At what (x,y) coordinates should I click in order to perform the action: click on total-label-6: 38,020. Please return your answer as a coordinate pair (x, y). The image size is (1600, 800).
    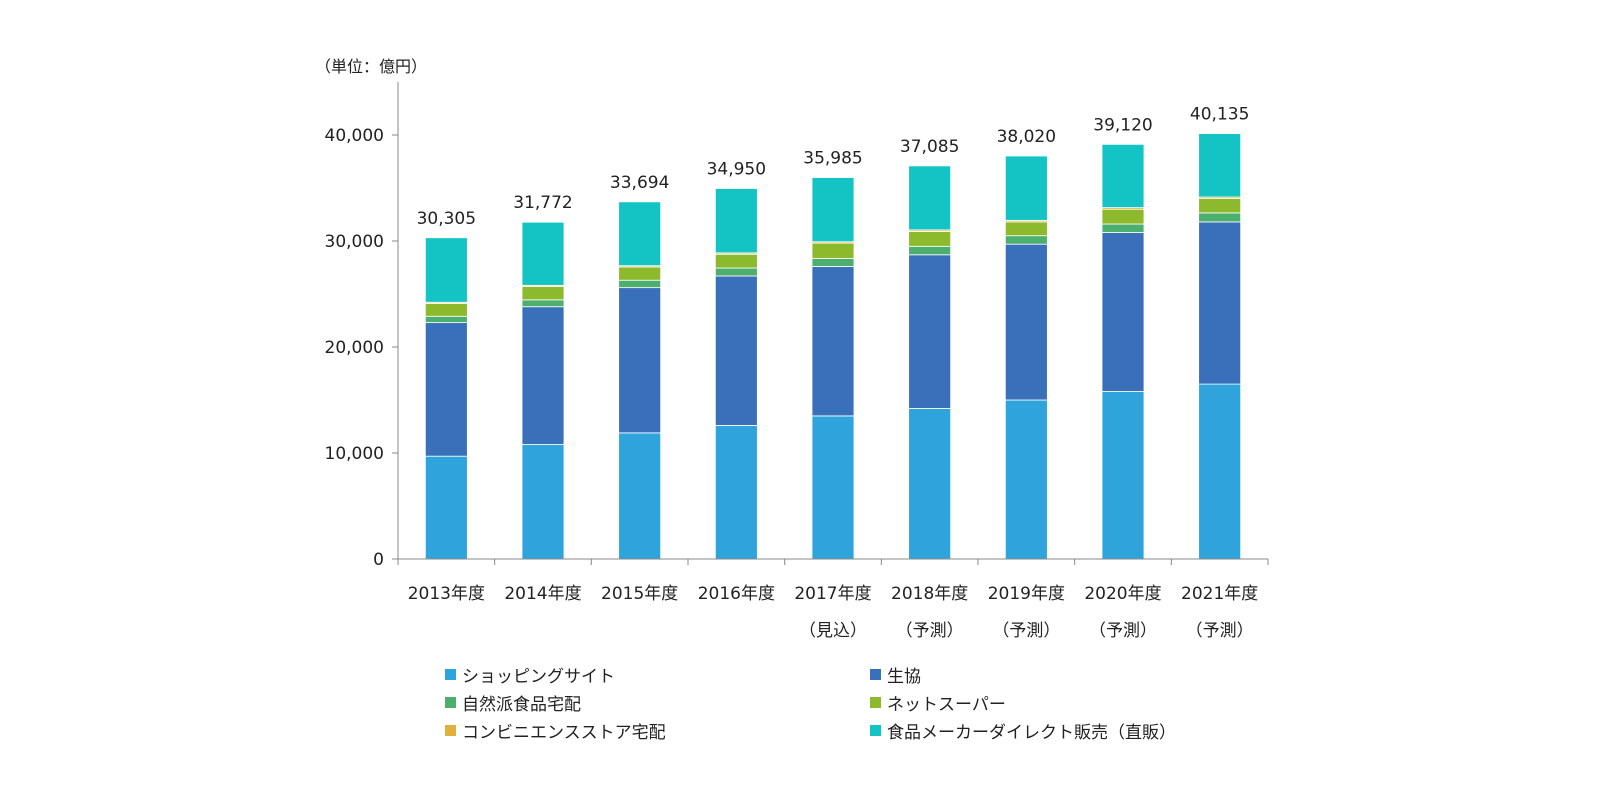
    Looking at the image, I should click on (1026, 137).